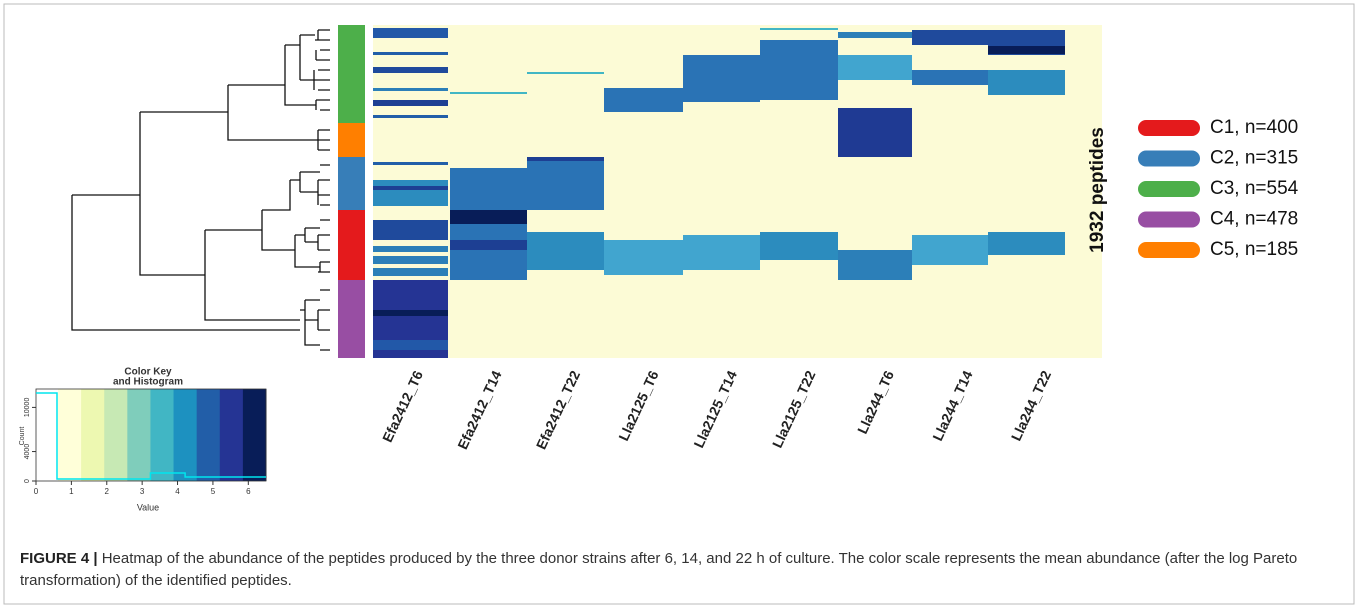 This screenshot has width=1358, height=608. What do you see at coordinates (1254, 219) in the screenshot?
I see `legend-label: C4, n=478` at bounding box center [1254, 219].